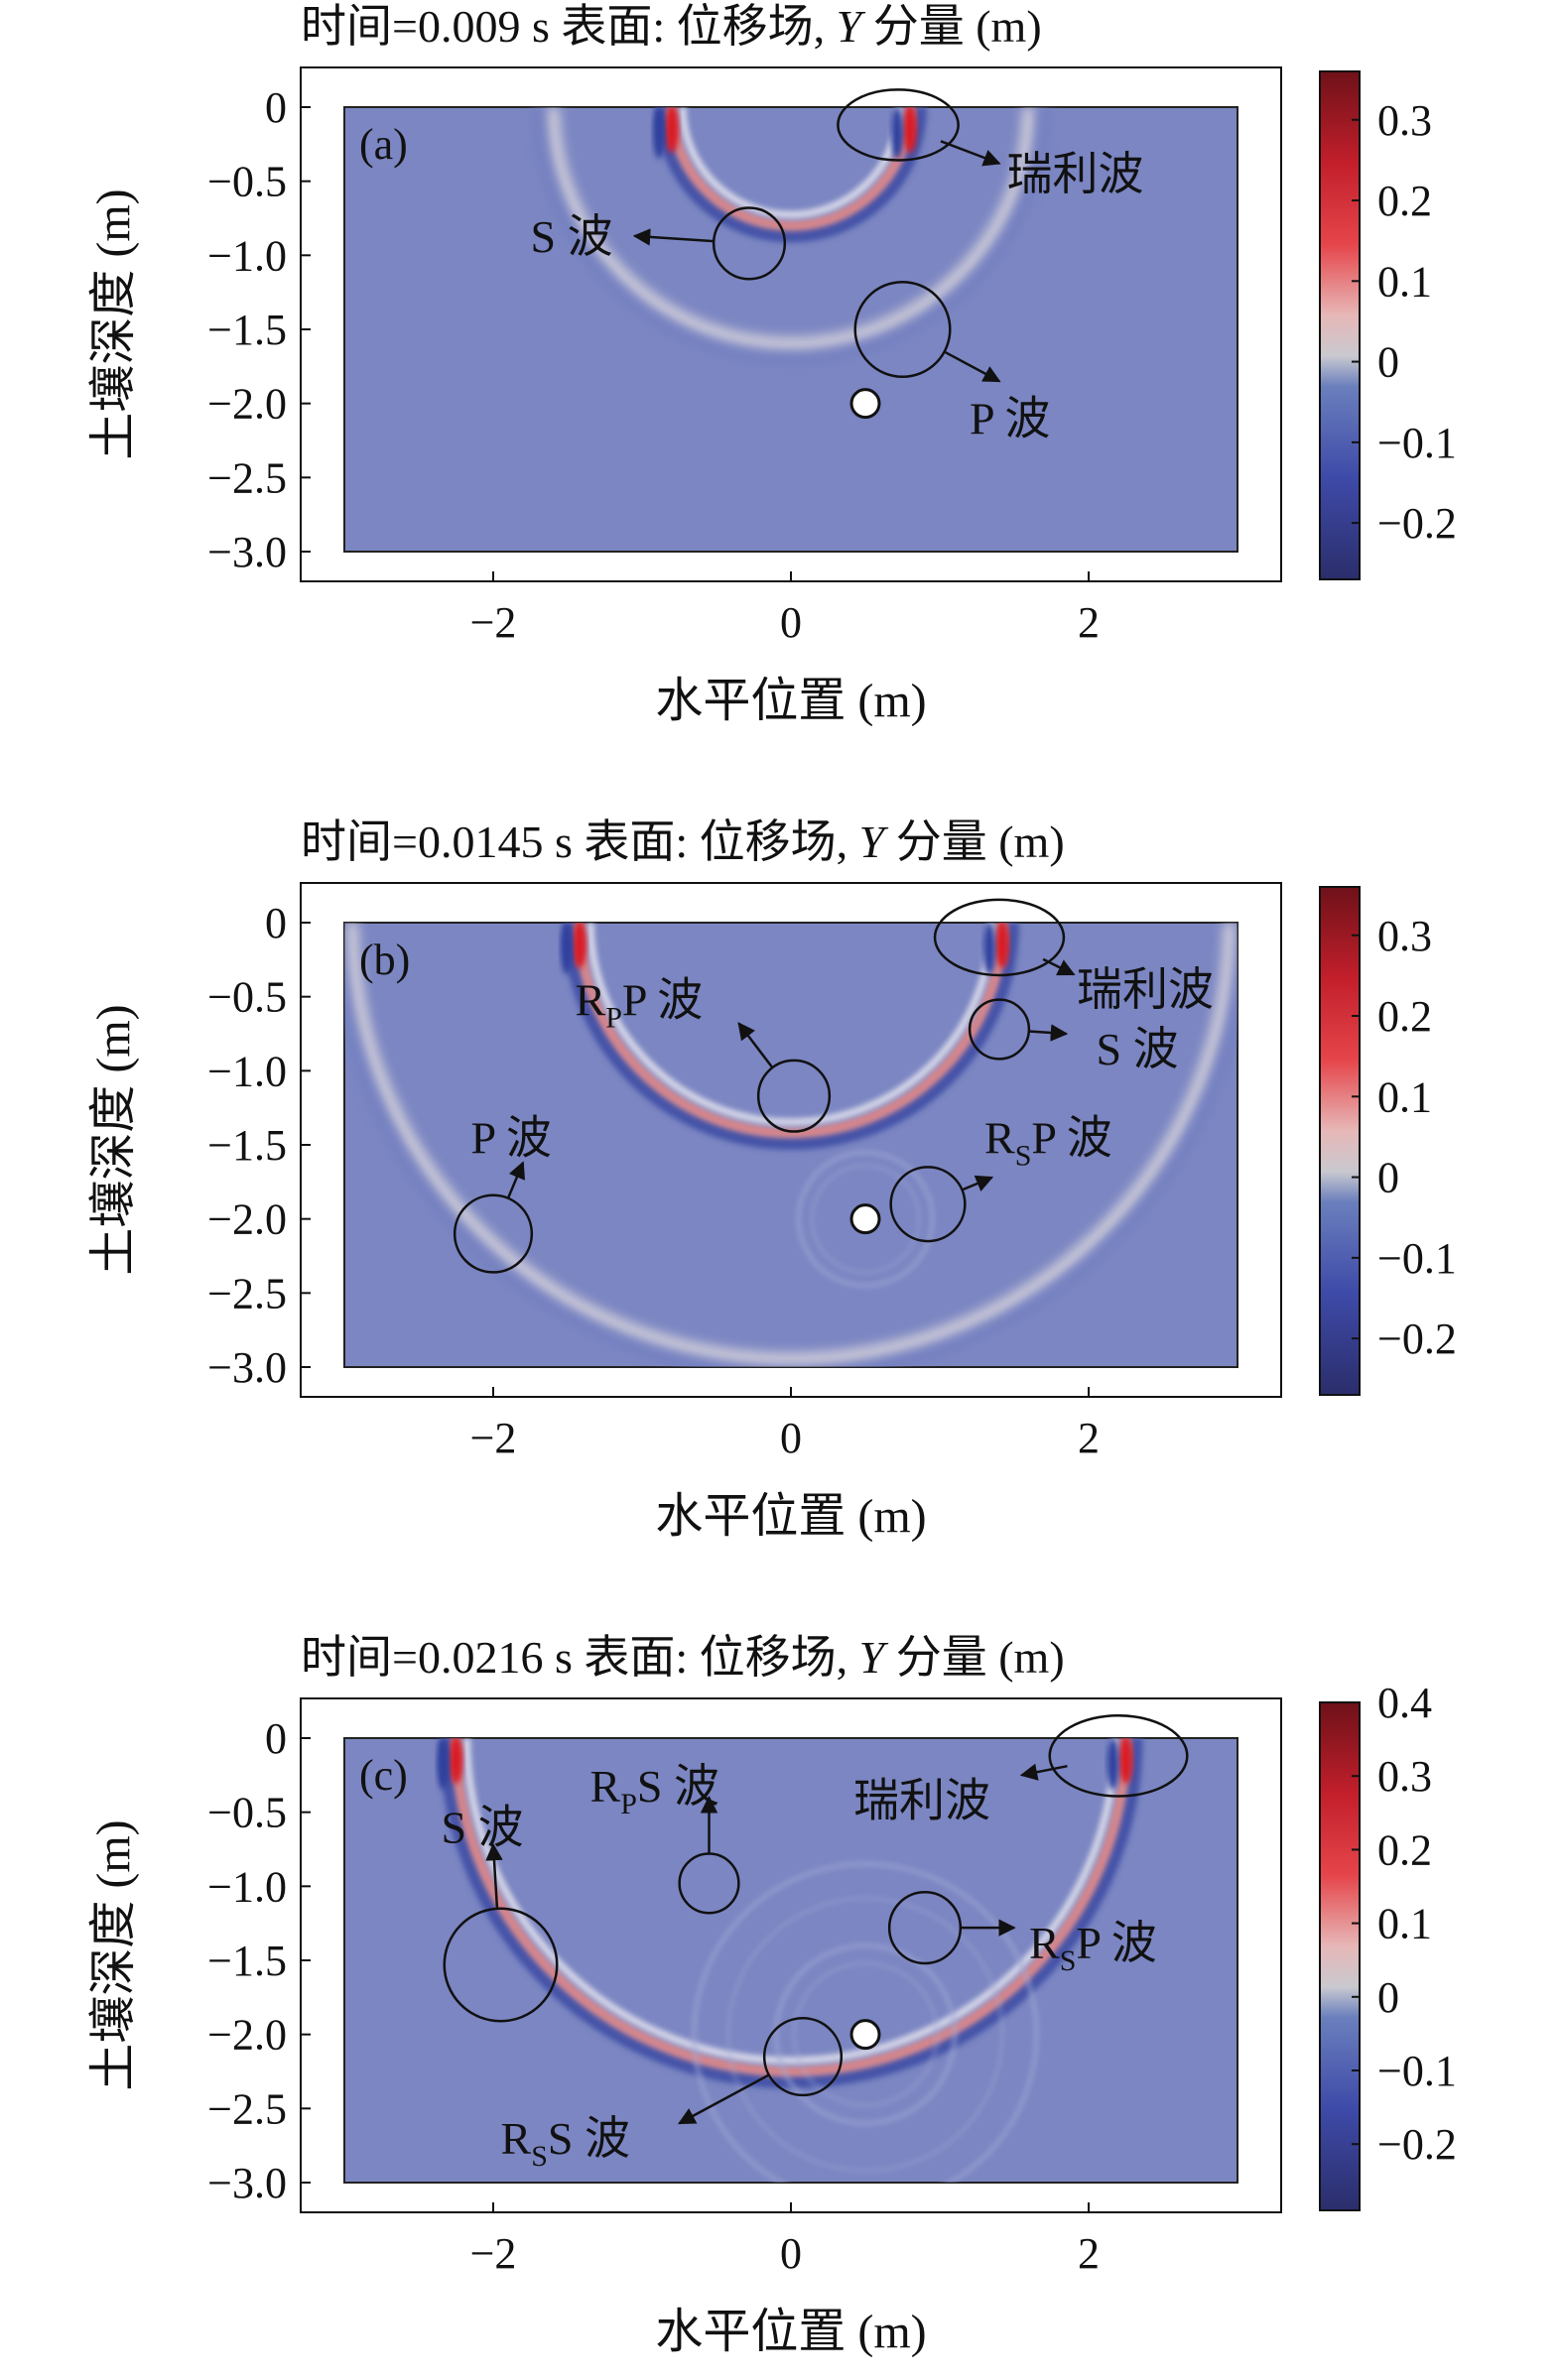 The image size is (1563, 2380). Describe the element at coordinates (384, 960) in the screenshot. I see `panel-label: (b)` at that location.